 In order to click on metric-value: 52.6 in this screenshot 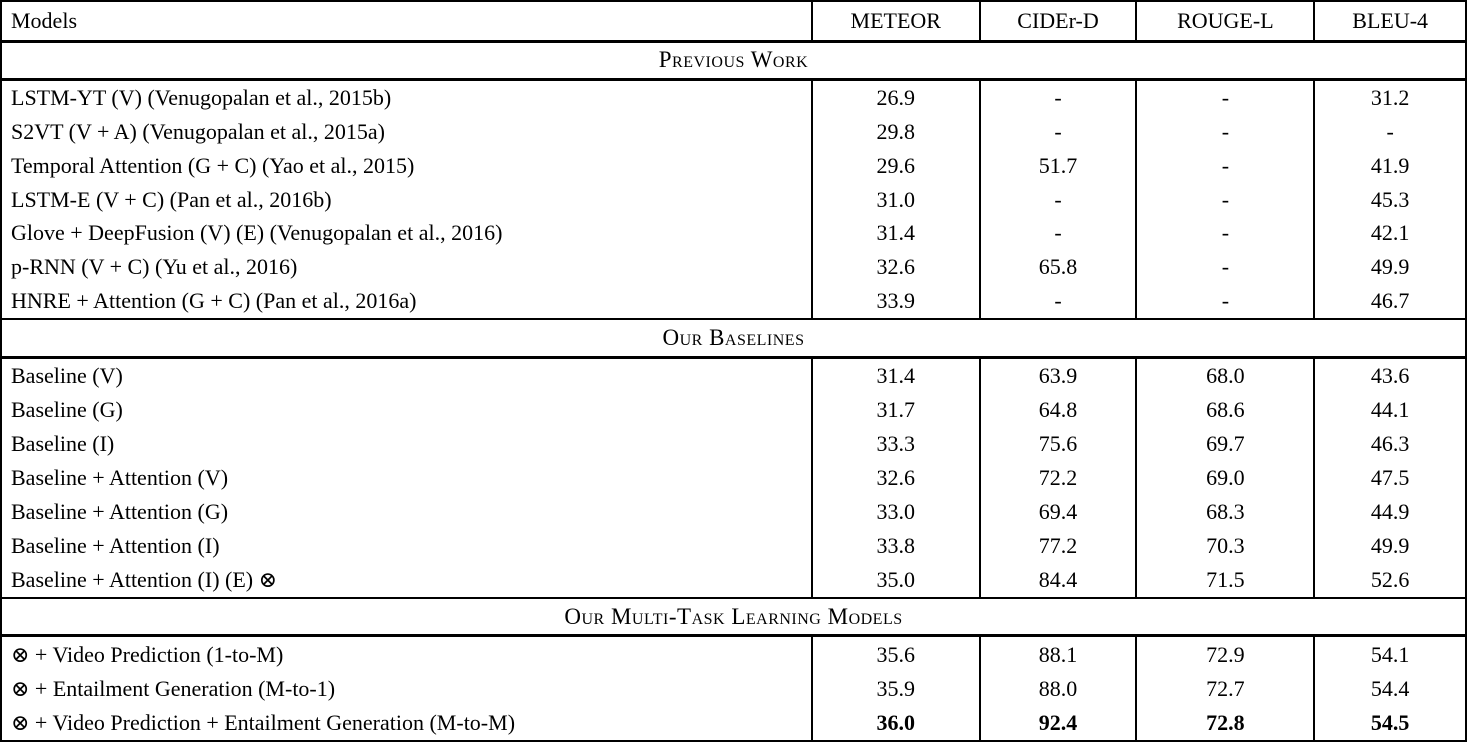, I will do `click(1389, 580)`.